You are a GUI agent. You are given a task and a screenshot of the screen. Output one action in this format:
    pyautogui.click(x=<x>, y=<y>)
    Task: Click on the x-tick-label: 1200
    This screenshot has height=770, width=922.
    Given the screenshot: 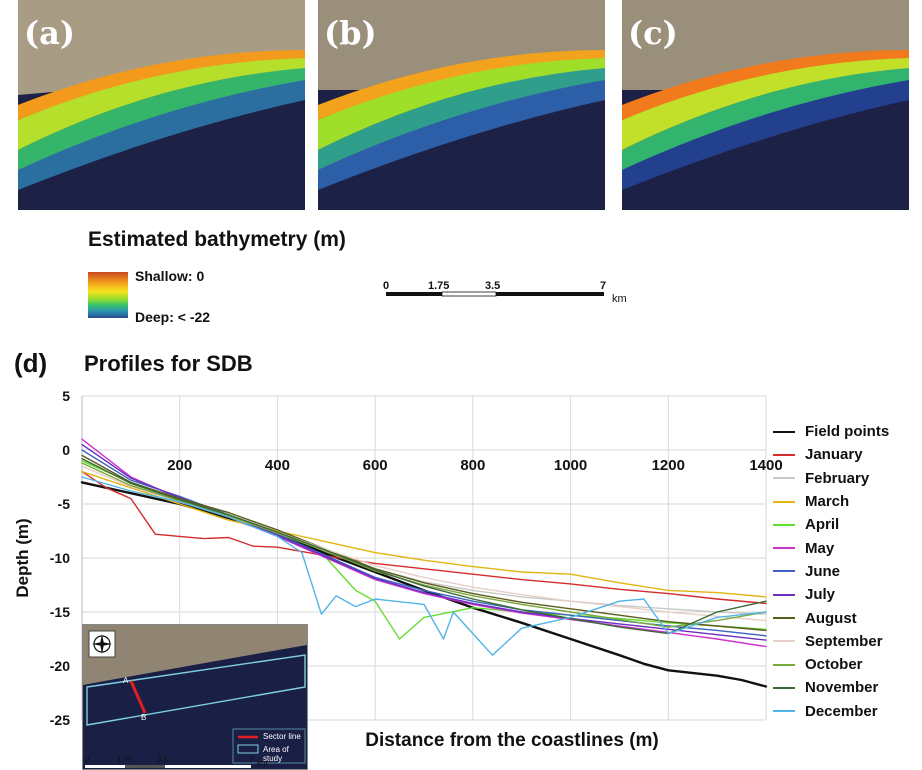 What is the action you would take?
    pyautogui.click(x=668, y=465)
    